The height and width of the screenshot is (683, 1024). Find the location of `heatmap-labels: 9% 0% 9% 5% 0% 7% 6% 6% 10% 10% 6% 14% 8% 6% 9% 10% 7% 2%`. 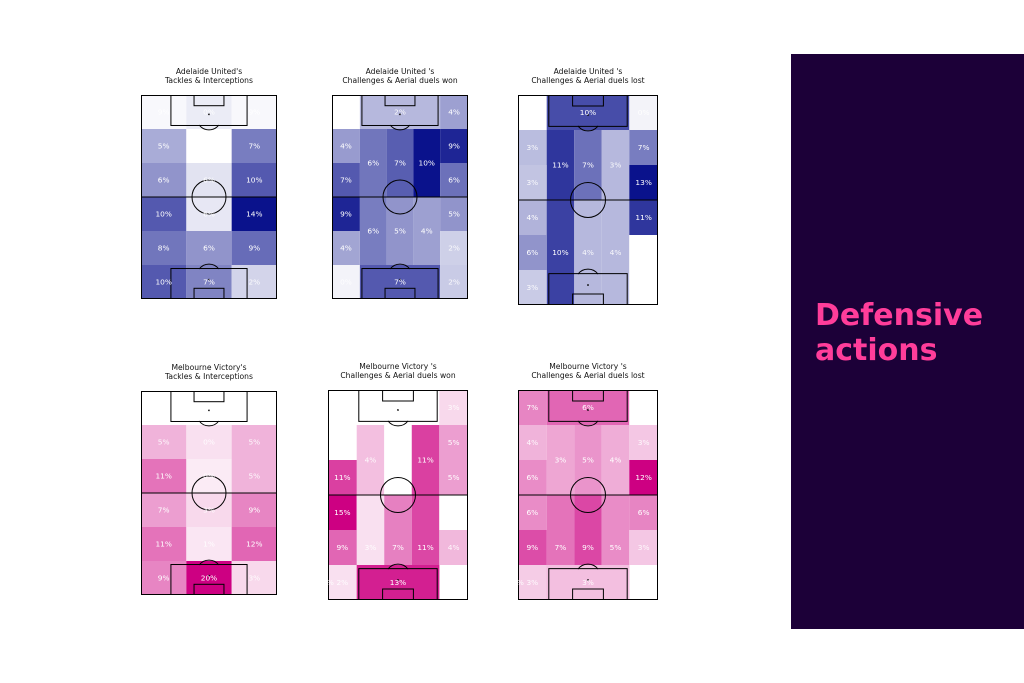

heatmap-labels: 9% 0% 9% 5% 0% 7% 6% 6% 10% 10% 6% 14% 8% 6% 9% 10% 7% 2% is located at coordinates (208, 197).